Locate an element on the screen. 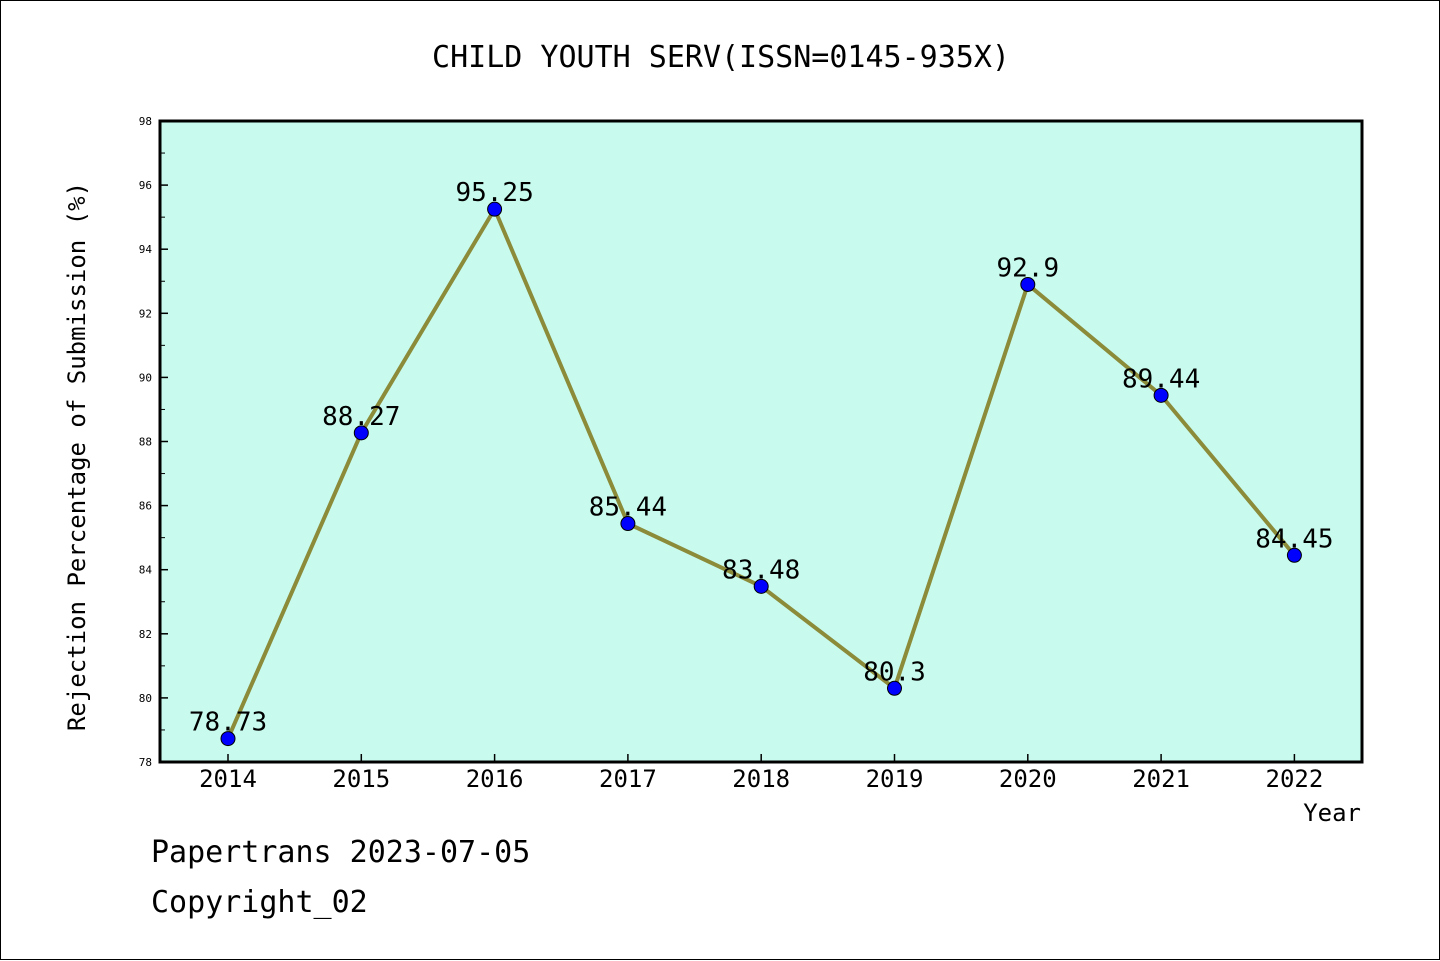 Image resolution: width=1440 pixels, height=961 pixels. y-tick-label: 98 is located at coordinates (145, 121).